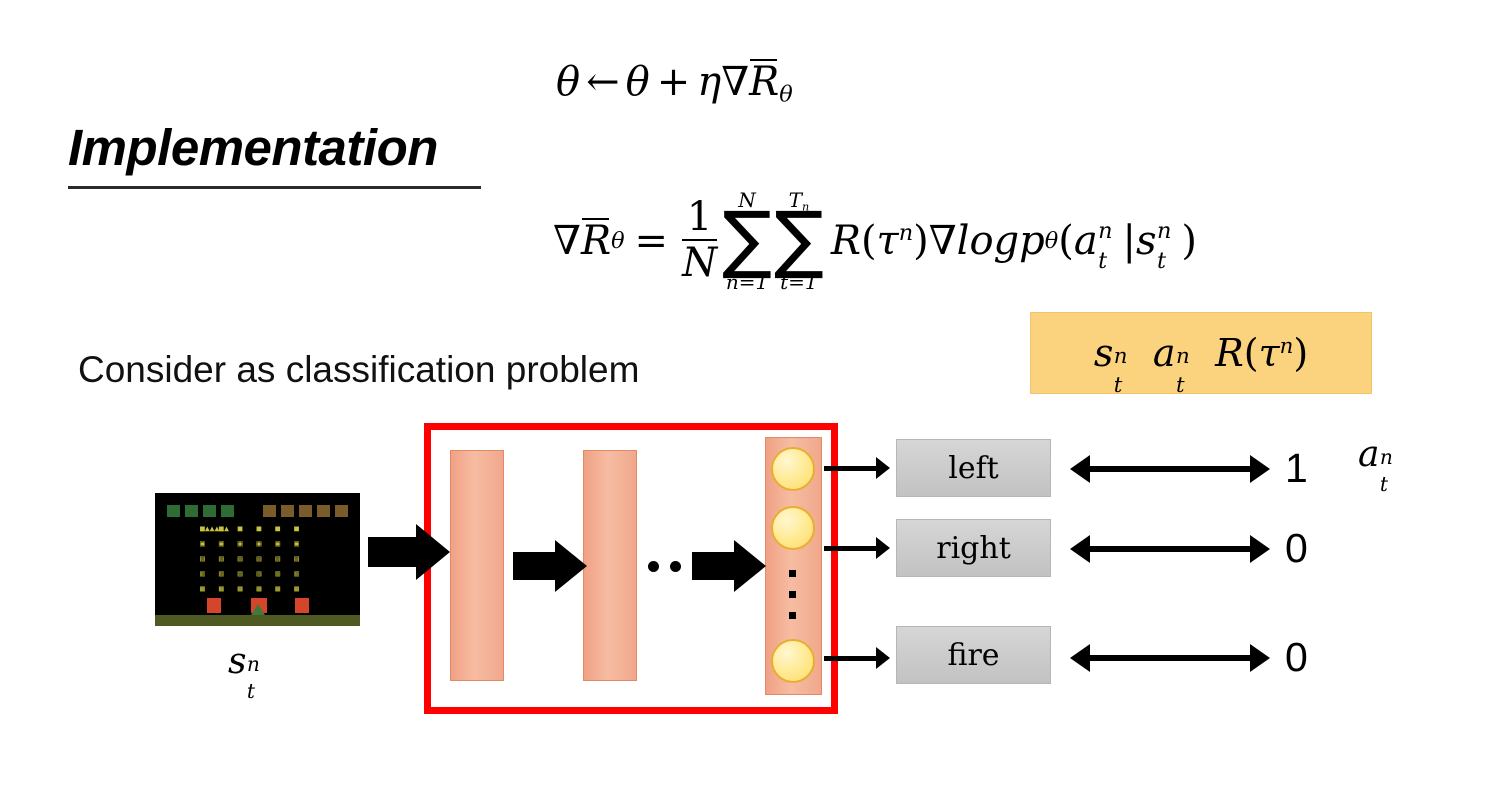  I want to click on plus-sign: +, so click(673, 82).